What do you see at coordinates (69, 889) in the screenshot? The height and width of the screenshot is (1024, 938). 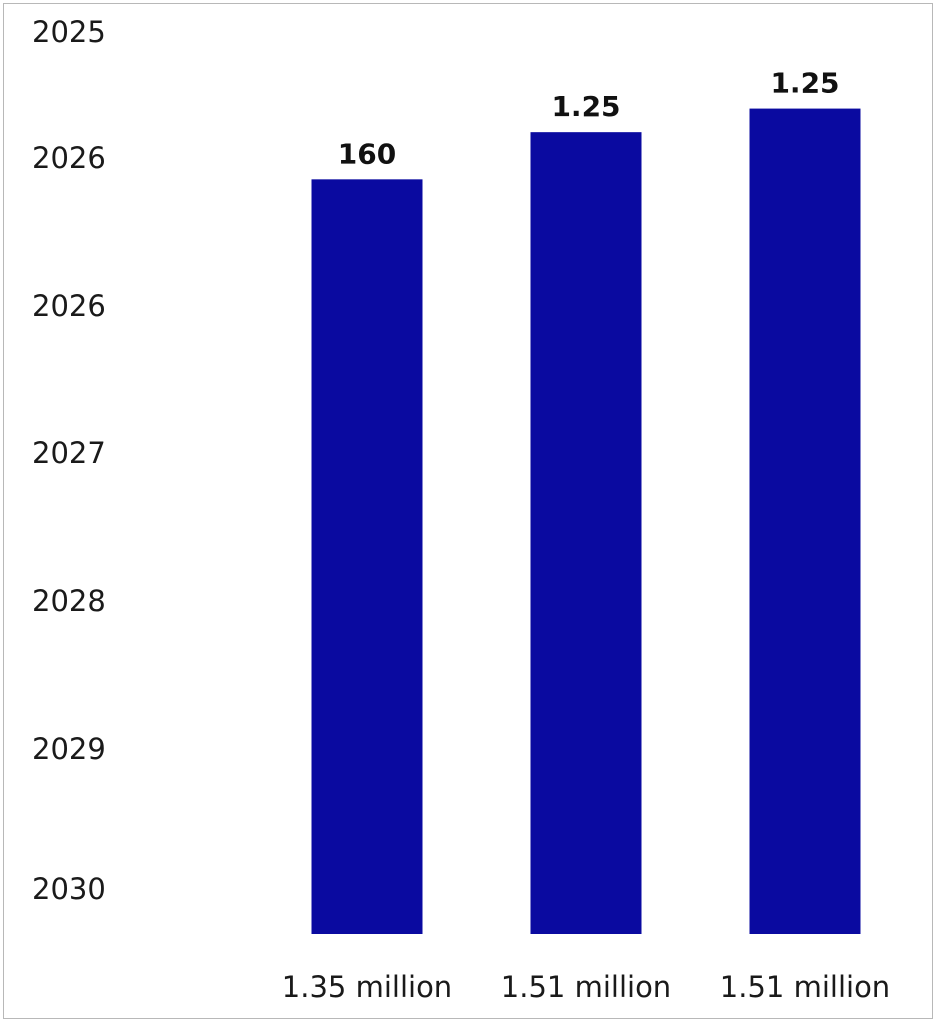 I see `y-tick-label: 2030` at bounding box center [69, 889].